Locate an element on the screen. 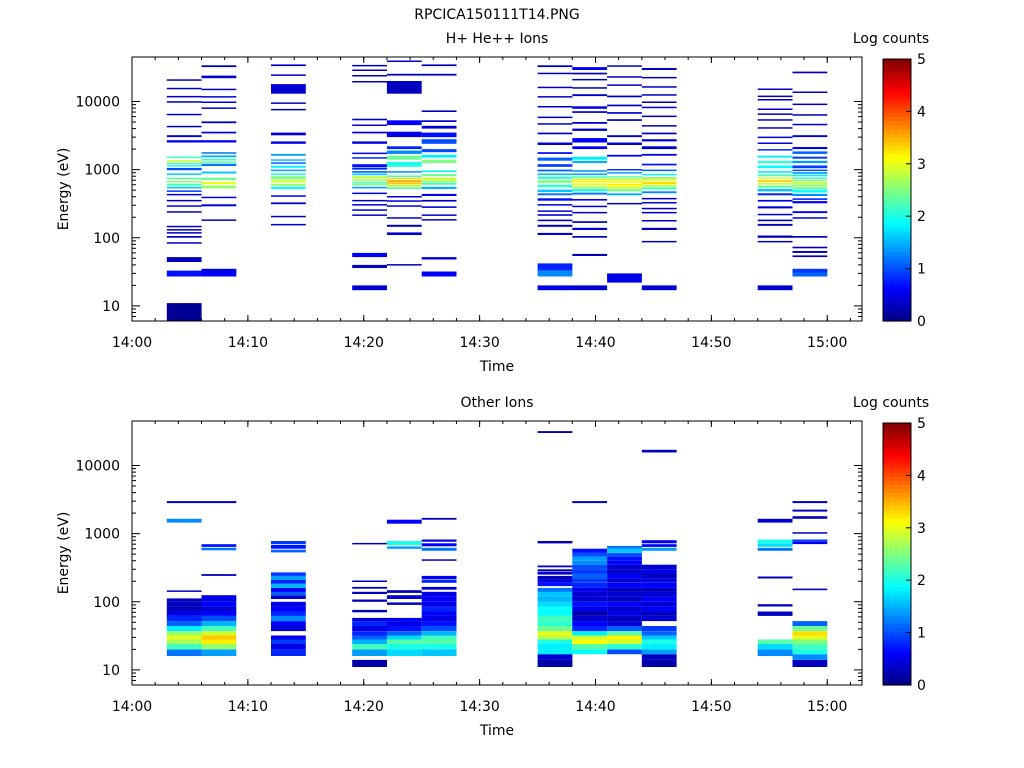  y-tick-label: 10 is located at coordinates (111, 671).